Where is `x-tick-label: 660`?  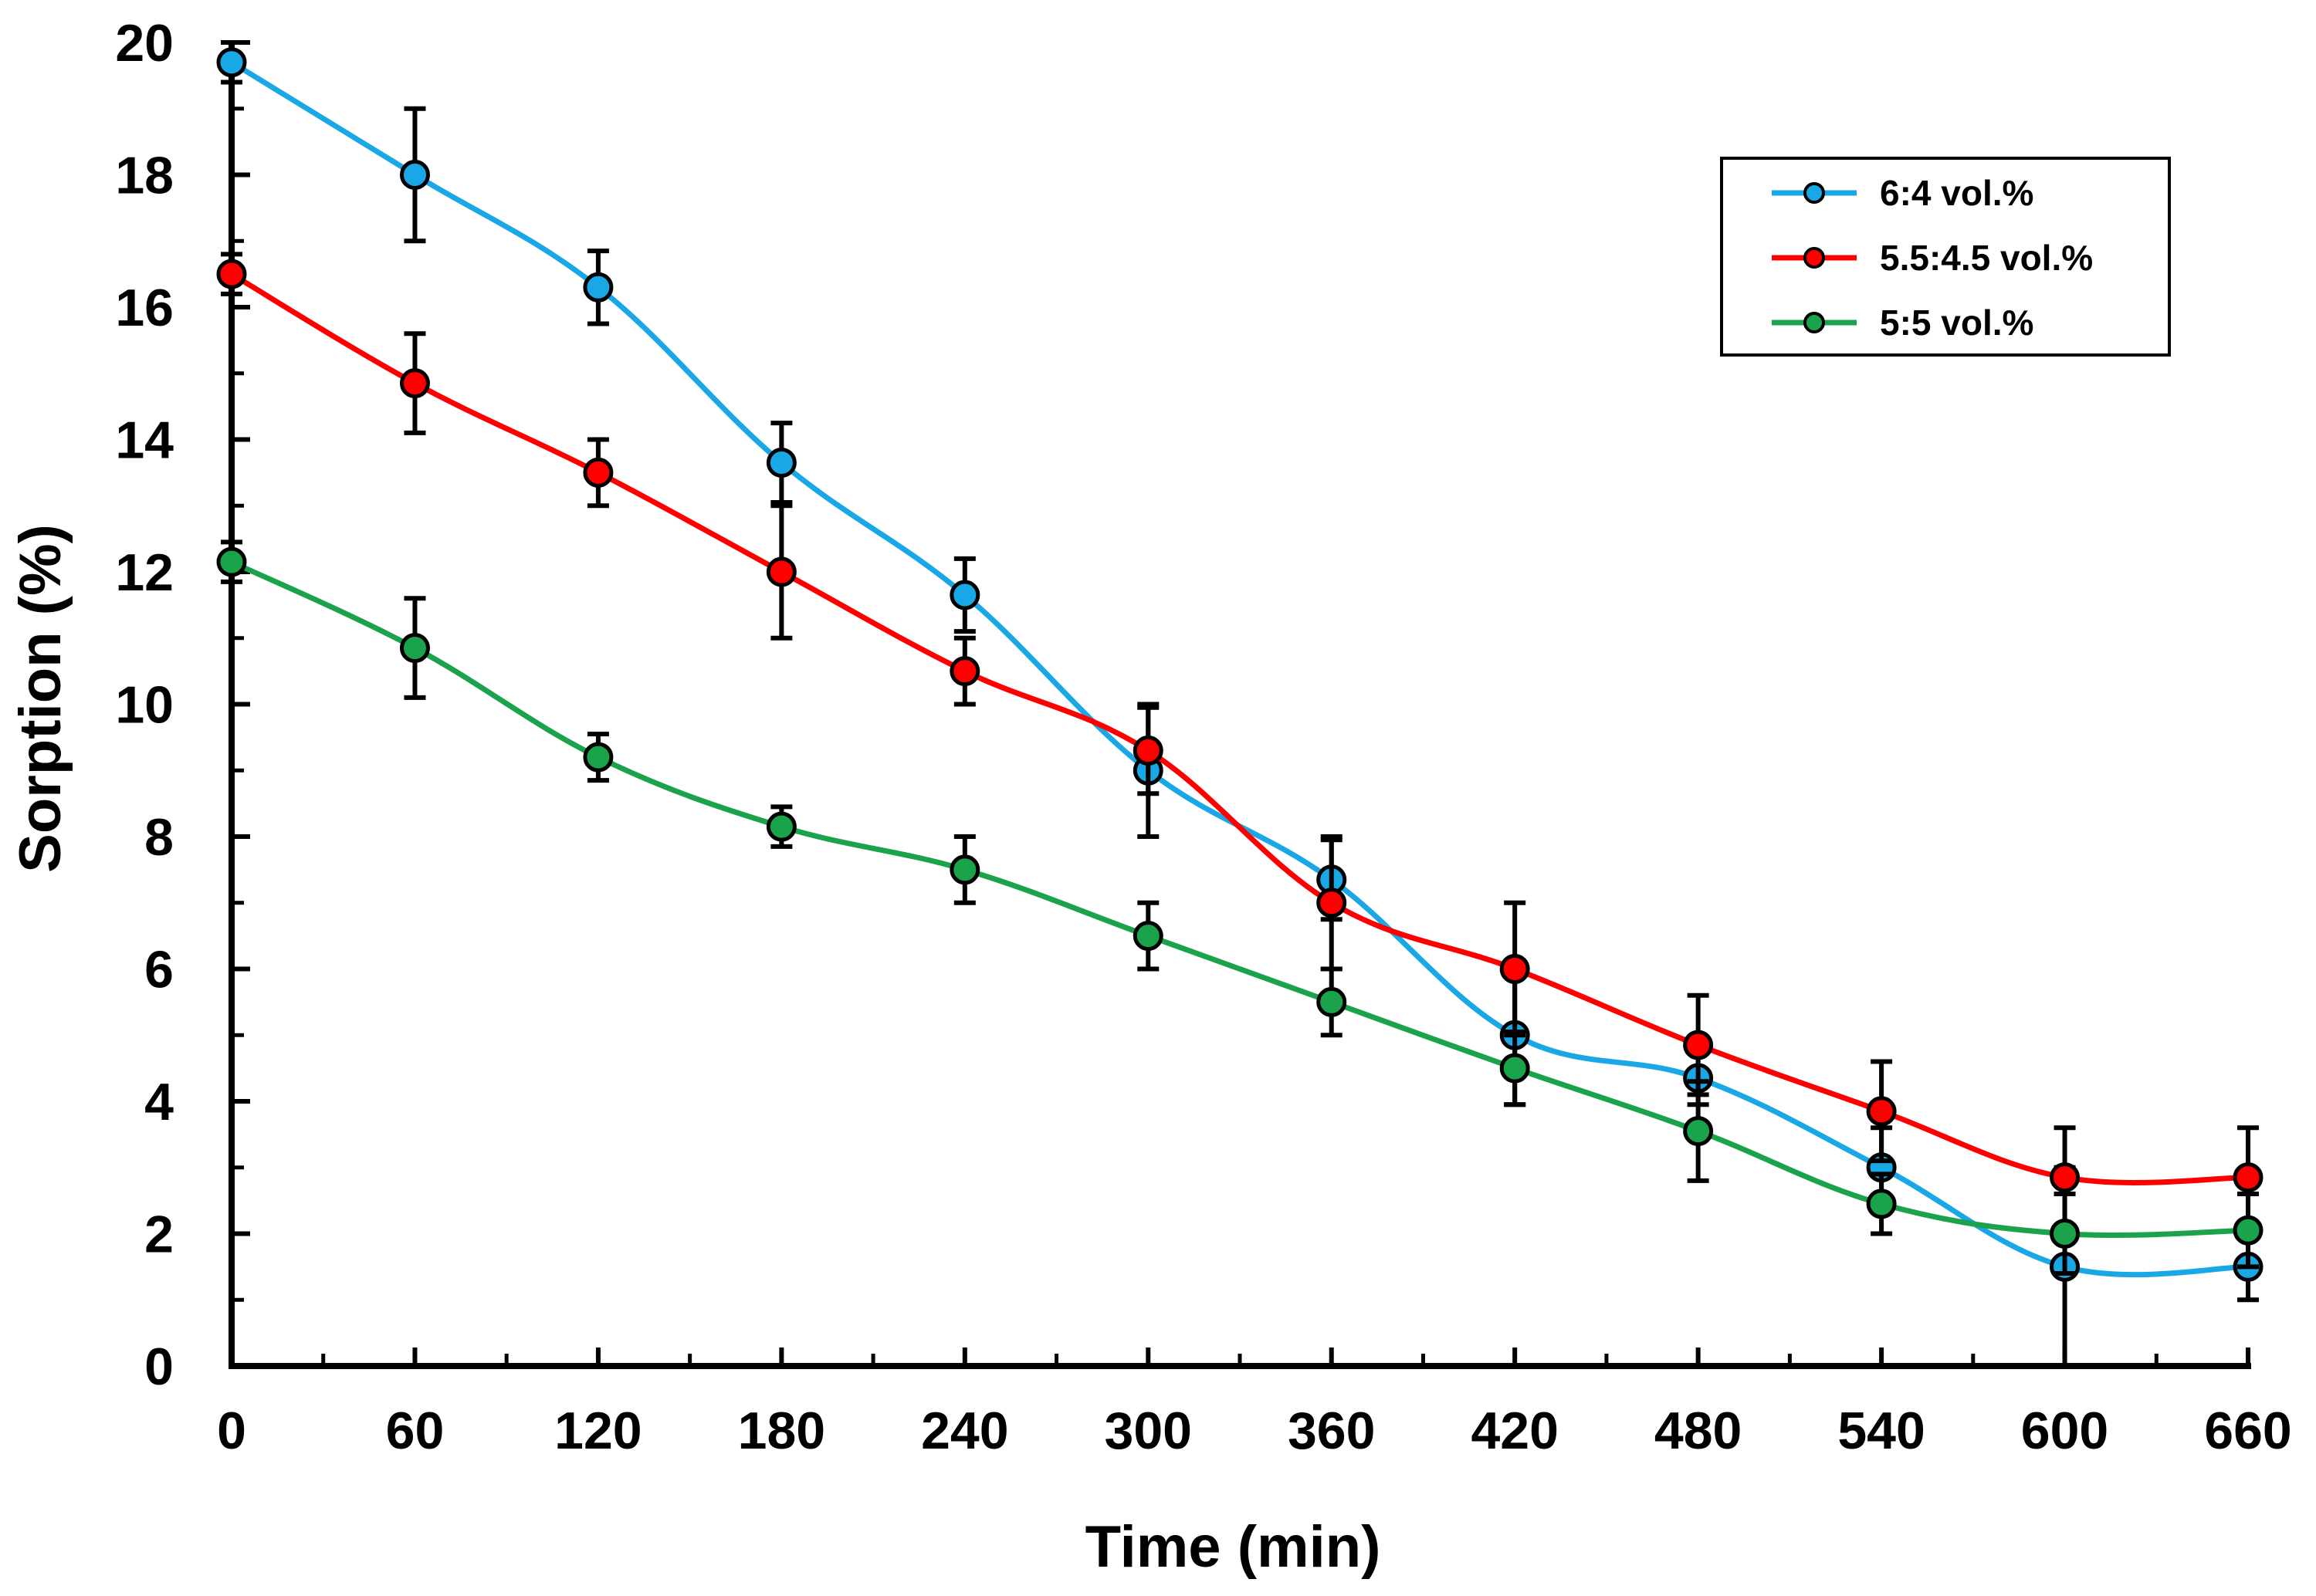
x-tick-label: 660 is located at coordinates (2247, 1431).